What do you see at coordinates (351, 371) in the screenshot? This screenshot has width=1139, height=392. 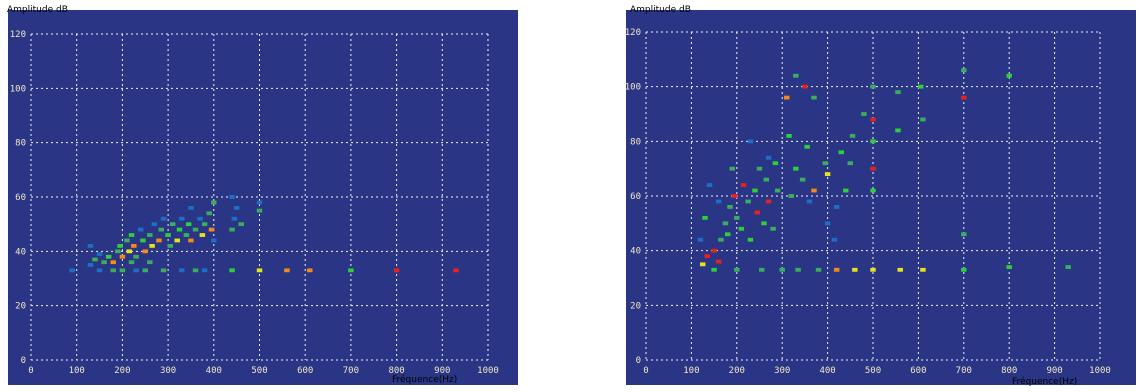 I see `x-tick-label: 700` at bounding box center [351, 371].